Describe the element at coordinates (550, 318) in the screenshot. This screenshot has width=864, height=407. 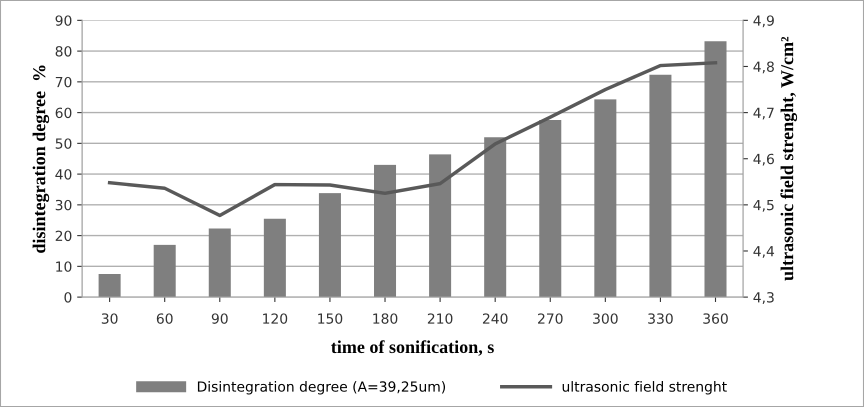
I see `x-tick-label: 270` at that location.